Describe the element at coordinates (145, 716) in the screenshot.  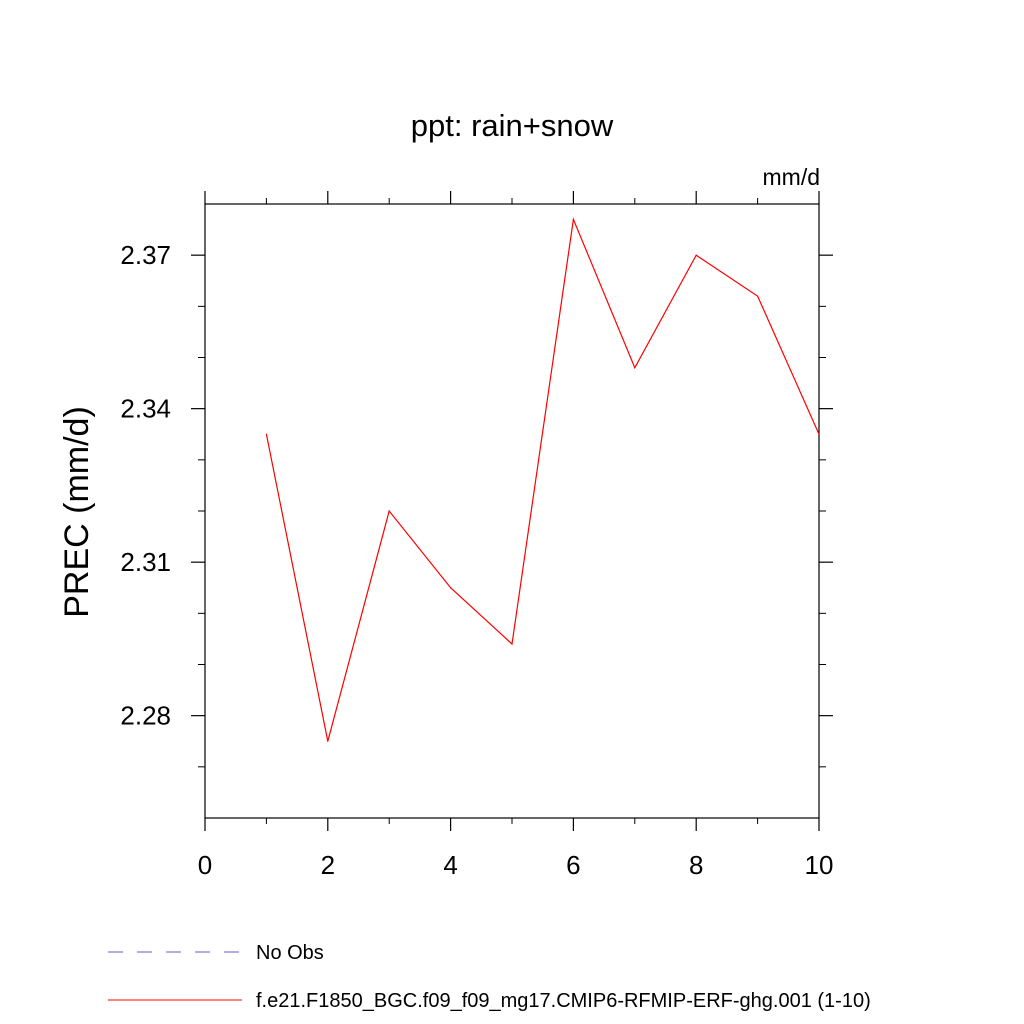
I see `y-tick-label: 2.28` at that location.